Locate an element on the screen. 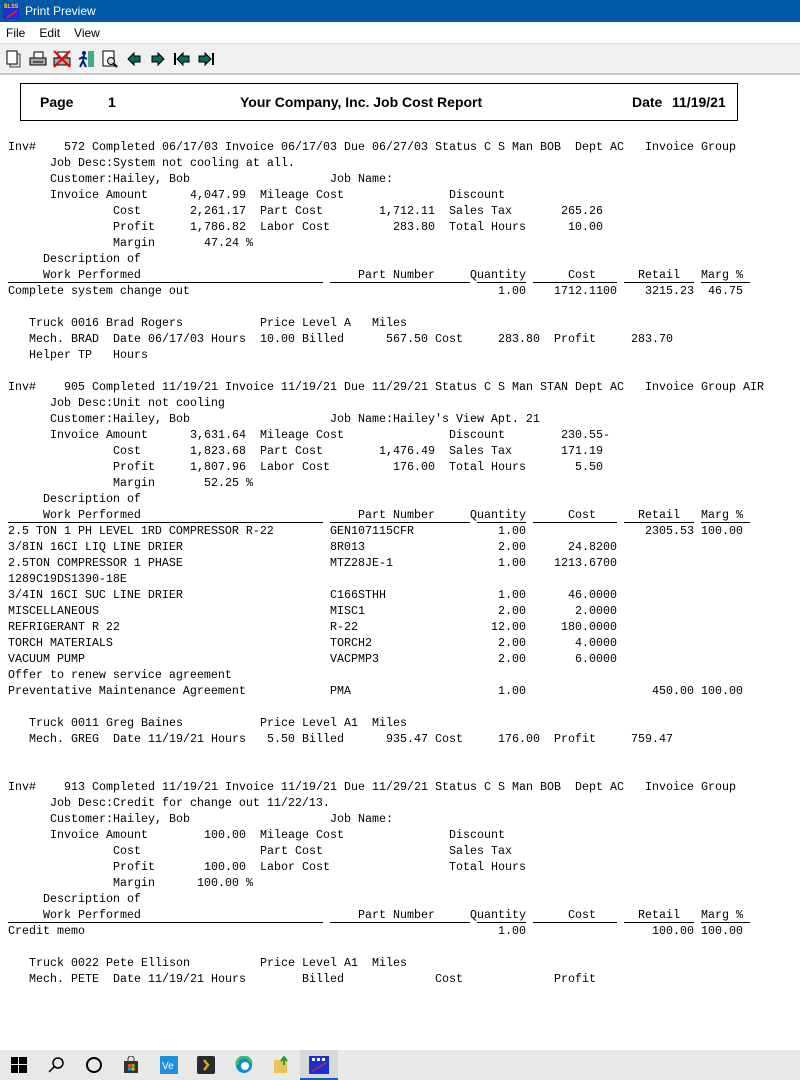 This screenshot has height=1080, width=800. item-description: Complete system change out is located at coordinates (99, 291).